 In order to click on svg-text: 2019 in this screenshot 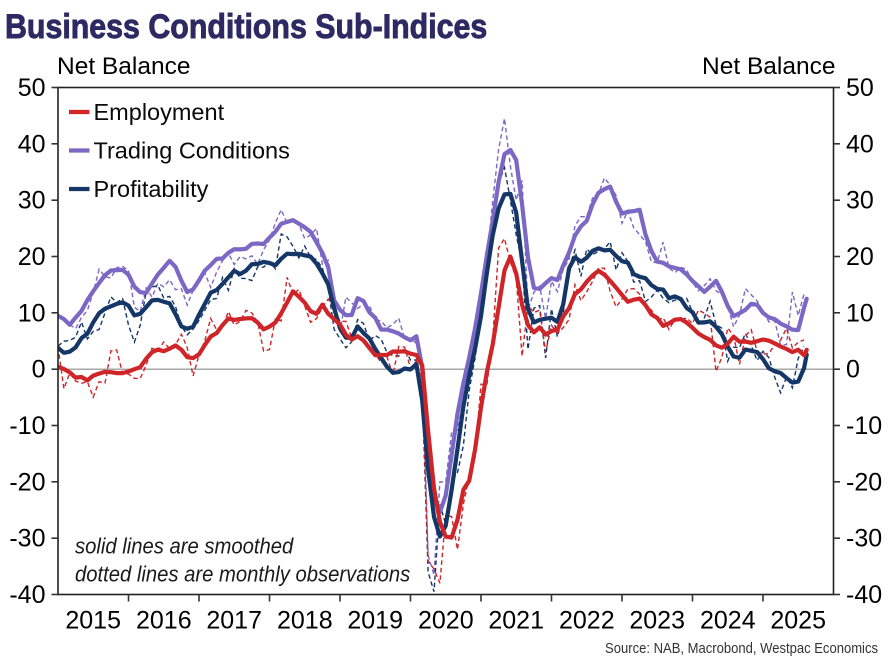, I will do `click(375, 621)`.